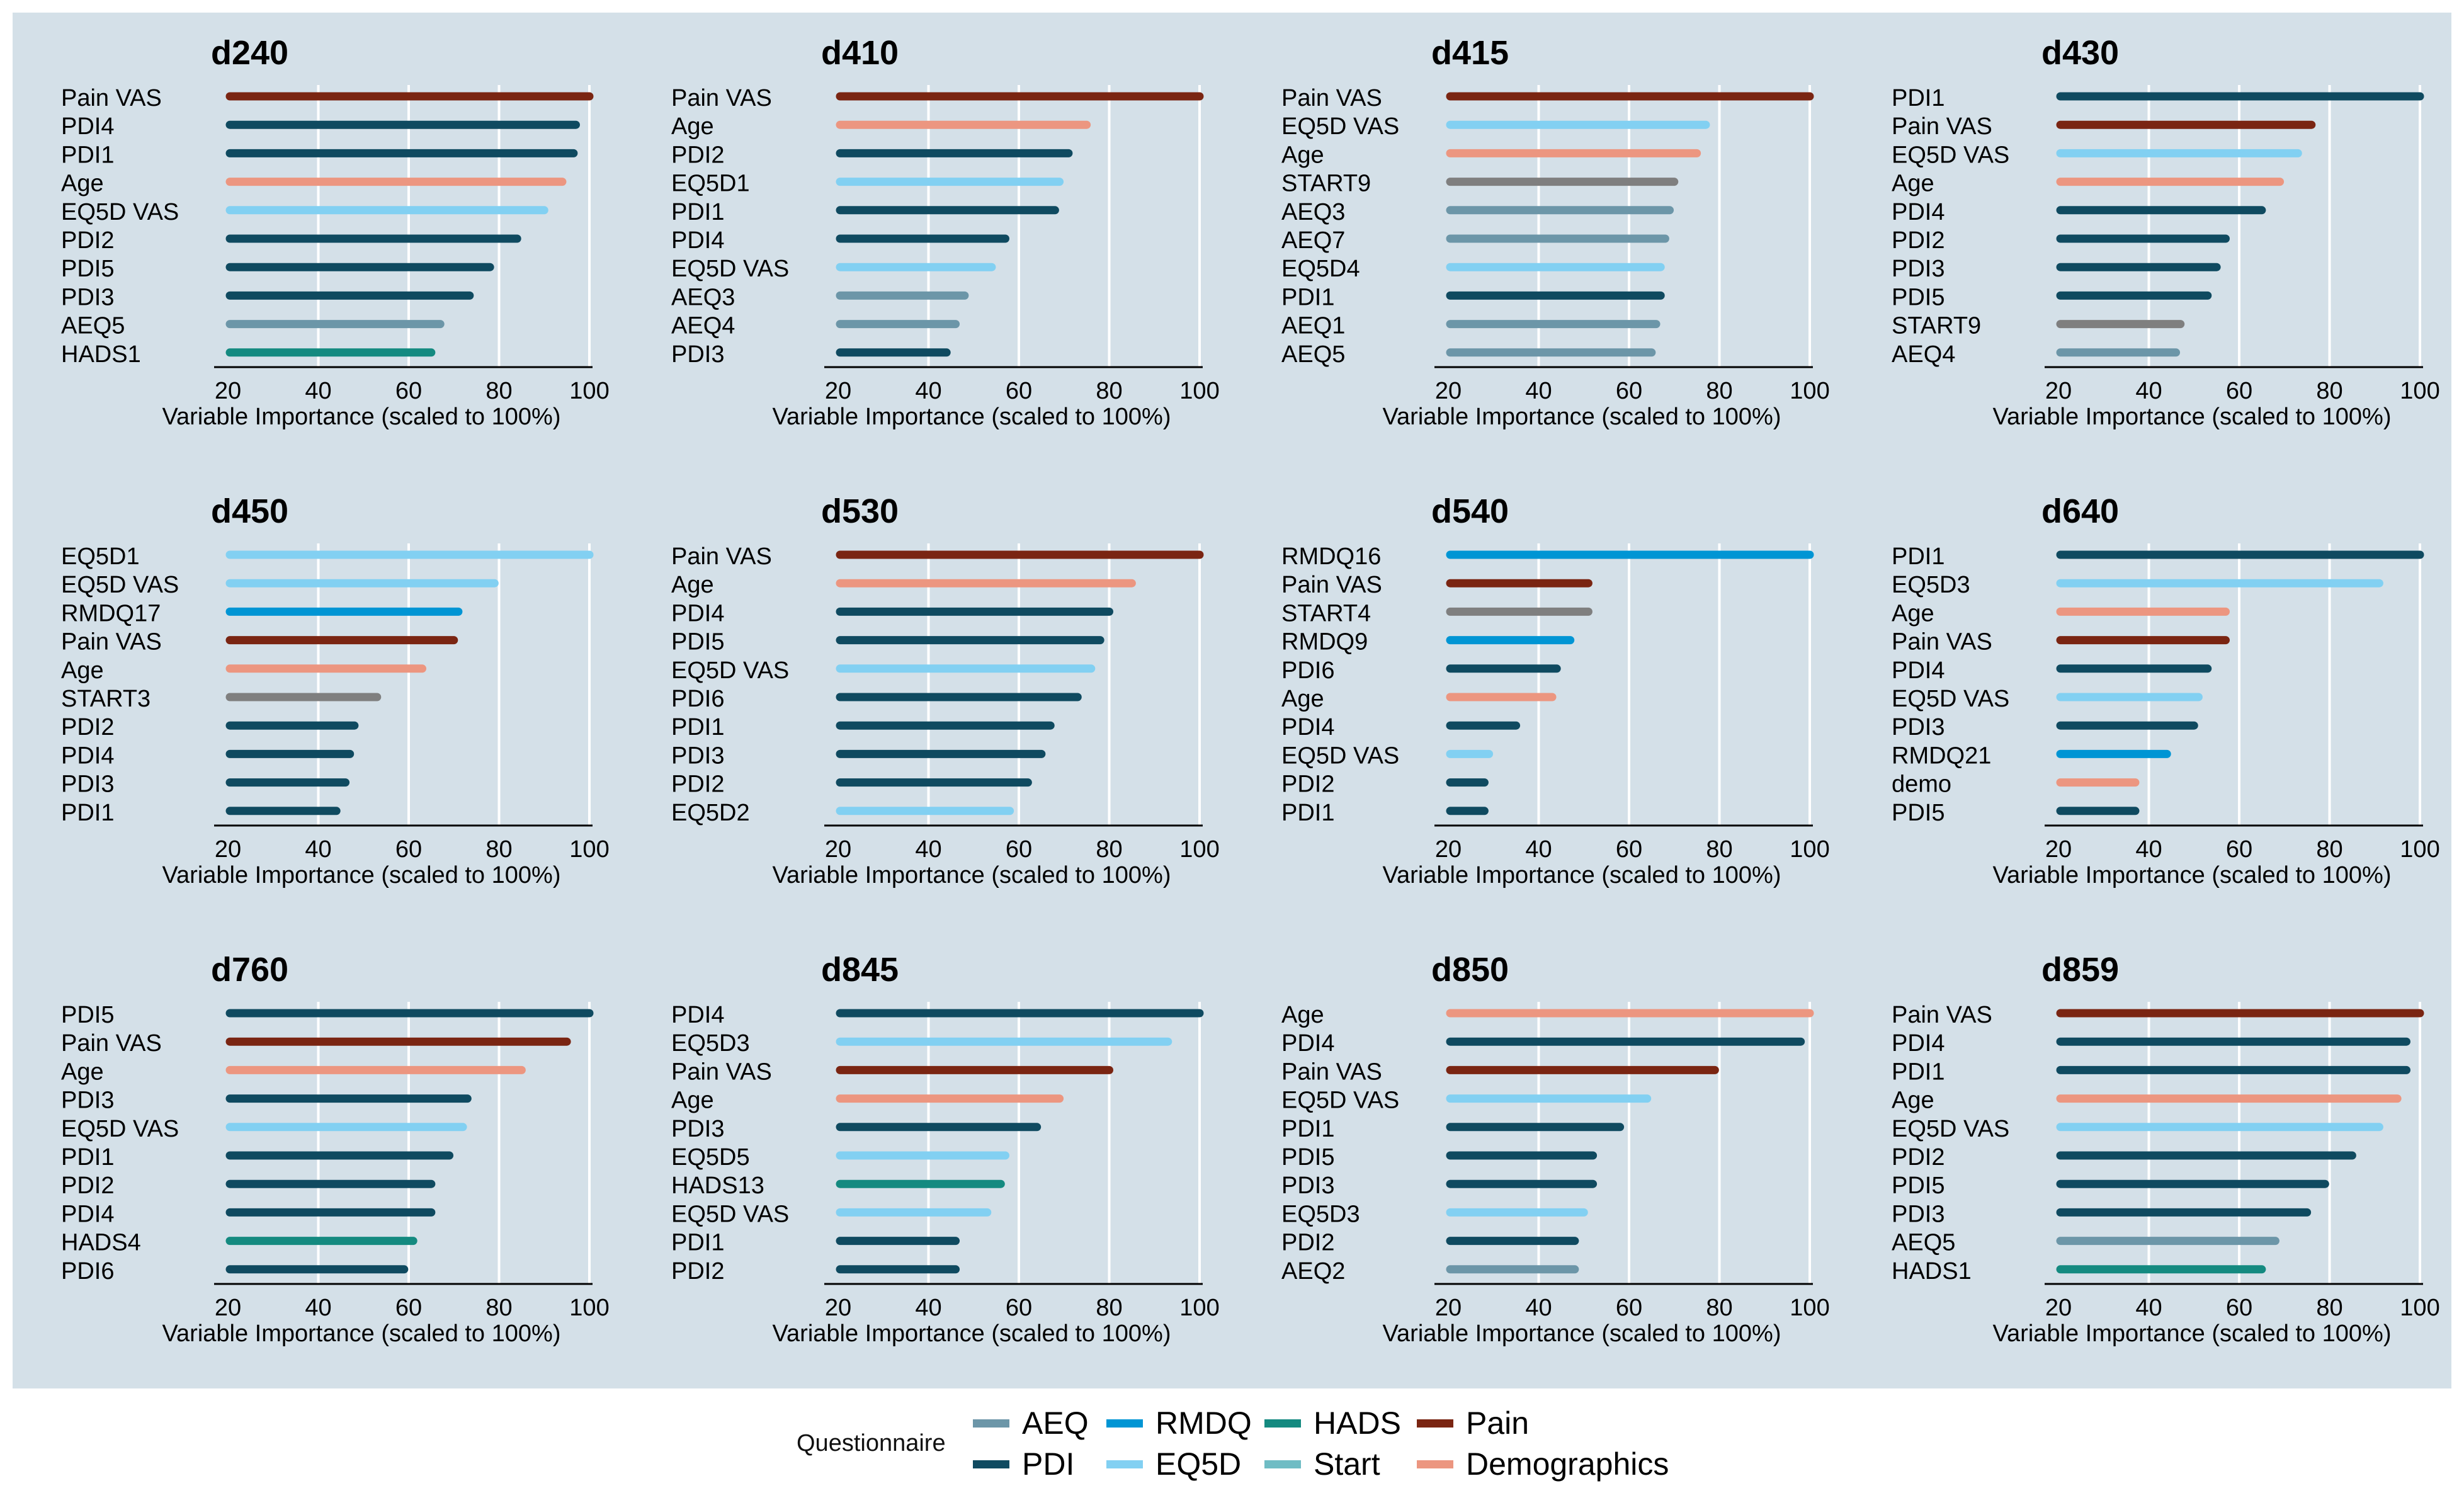  I want to click on legend-label-pdi: PDI, so click(1048, 1464).